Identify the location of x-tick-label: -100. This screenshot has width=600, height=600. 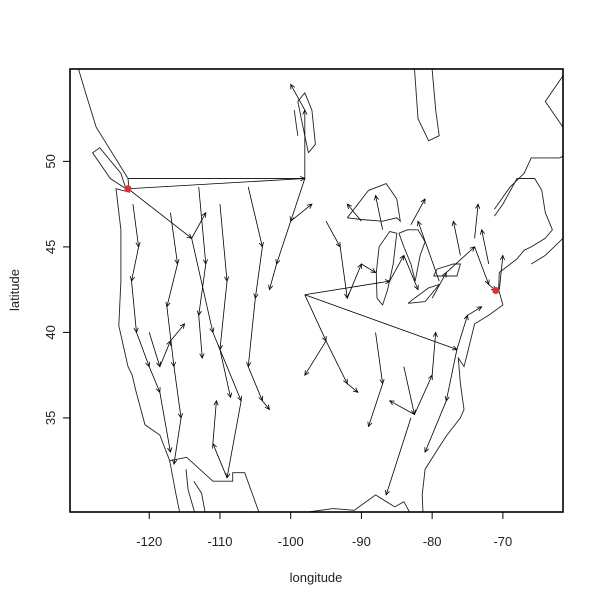
(291, 541).